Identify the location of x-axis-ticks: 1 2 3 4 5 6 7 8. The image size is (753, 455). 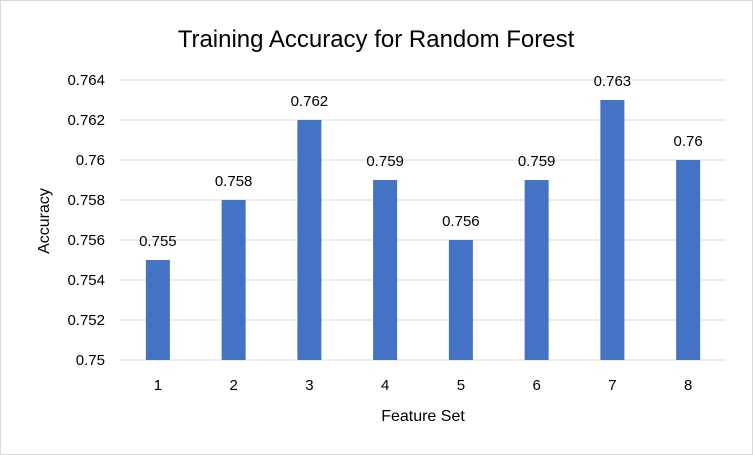
(423, 385).